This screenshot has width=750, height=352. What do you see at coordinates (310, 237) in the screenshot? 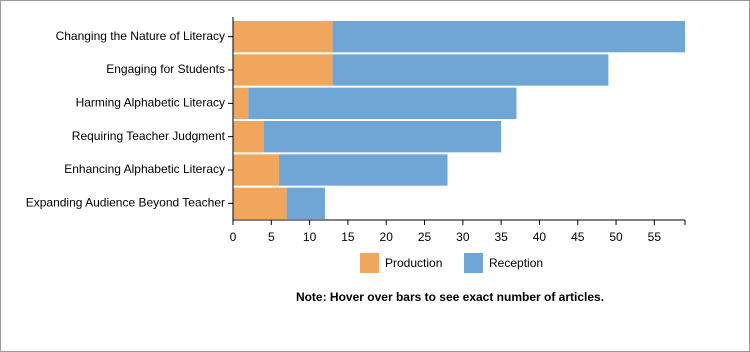
I see `x-tick-label: 10` at bounding box center [310, 237].